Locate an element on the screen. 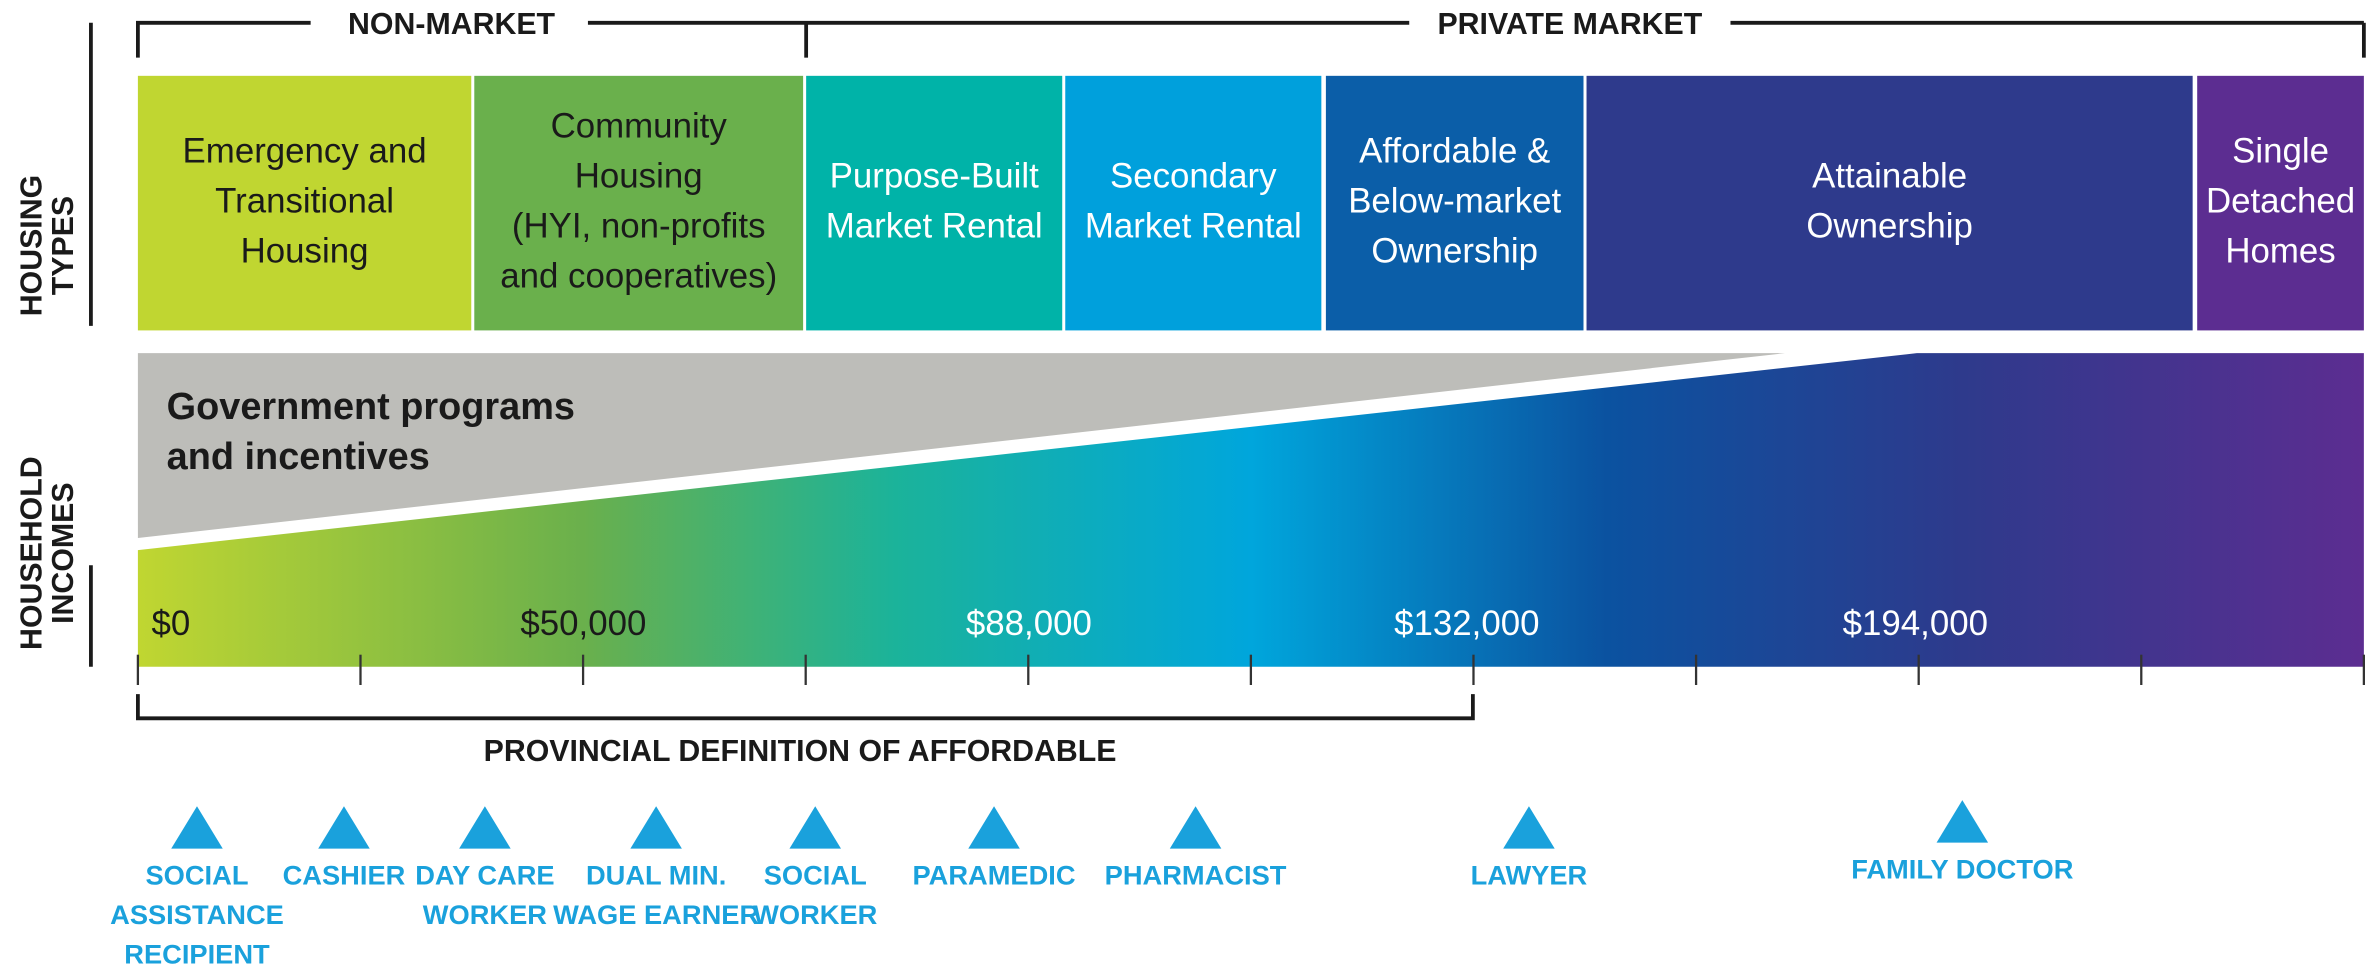 The width and height of the screenshot is (2376, 976). occupation-label: FAMILY DOCTOR is located at coordinates (1962, 869).